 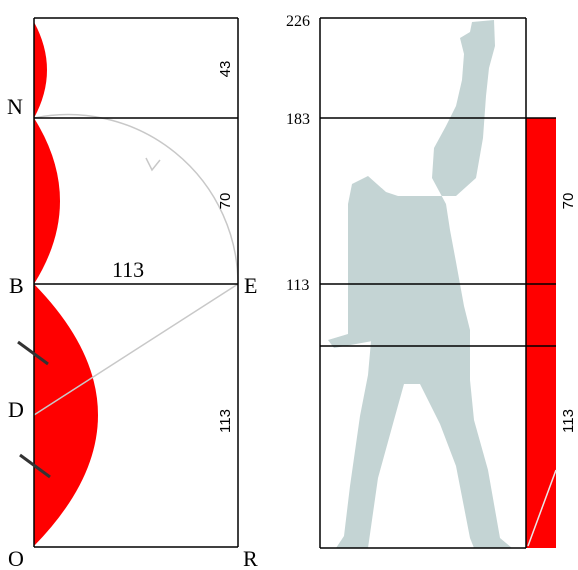 I want to click on arc-arrowhead, so click(x=153, y=164).